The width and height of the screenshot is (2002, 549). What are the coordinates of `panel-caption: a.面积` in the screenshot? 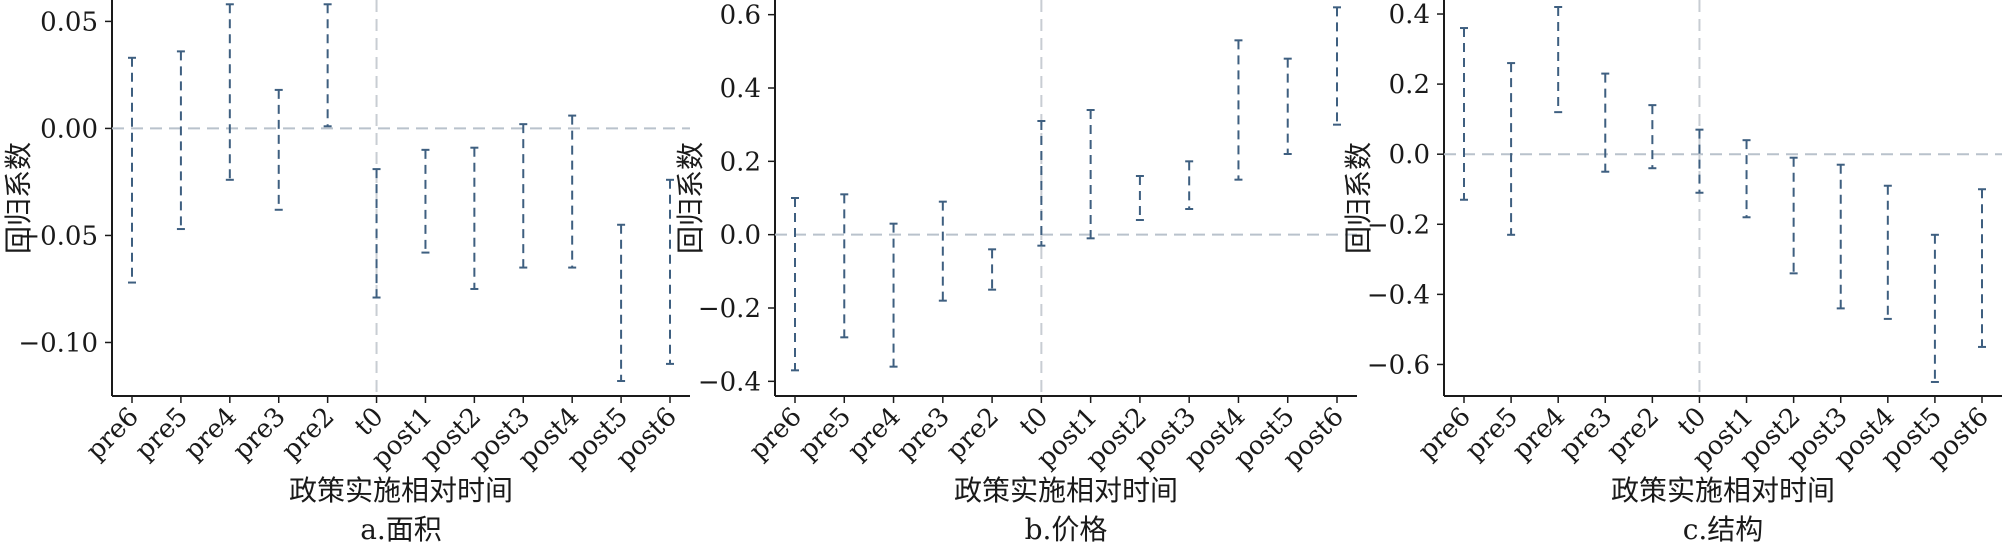 It's located at (401, 529).